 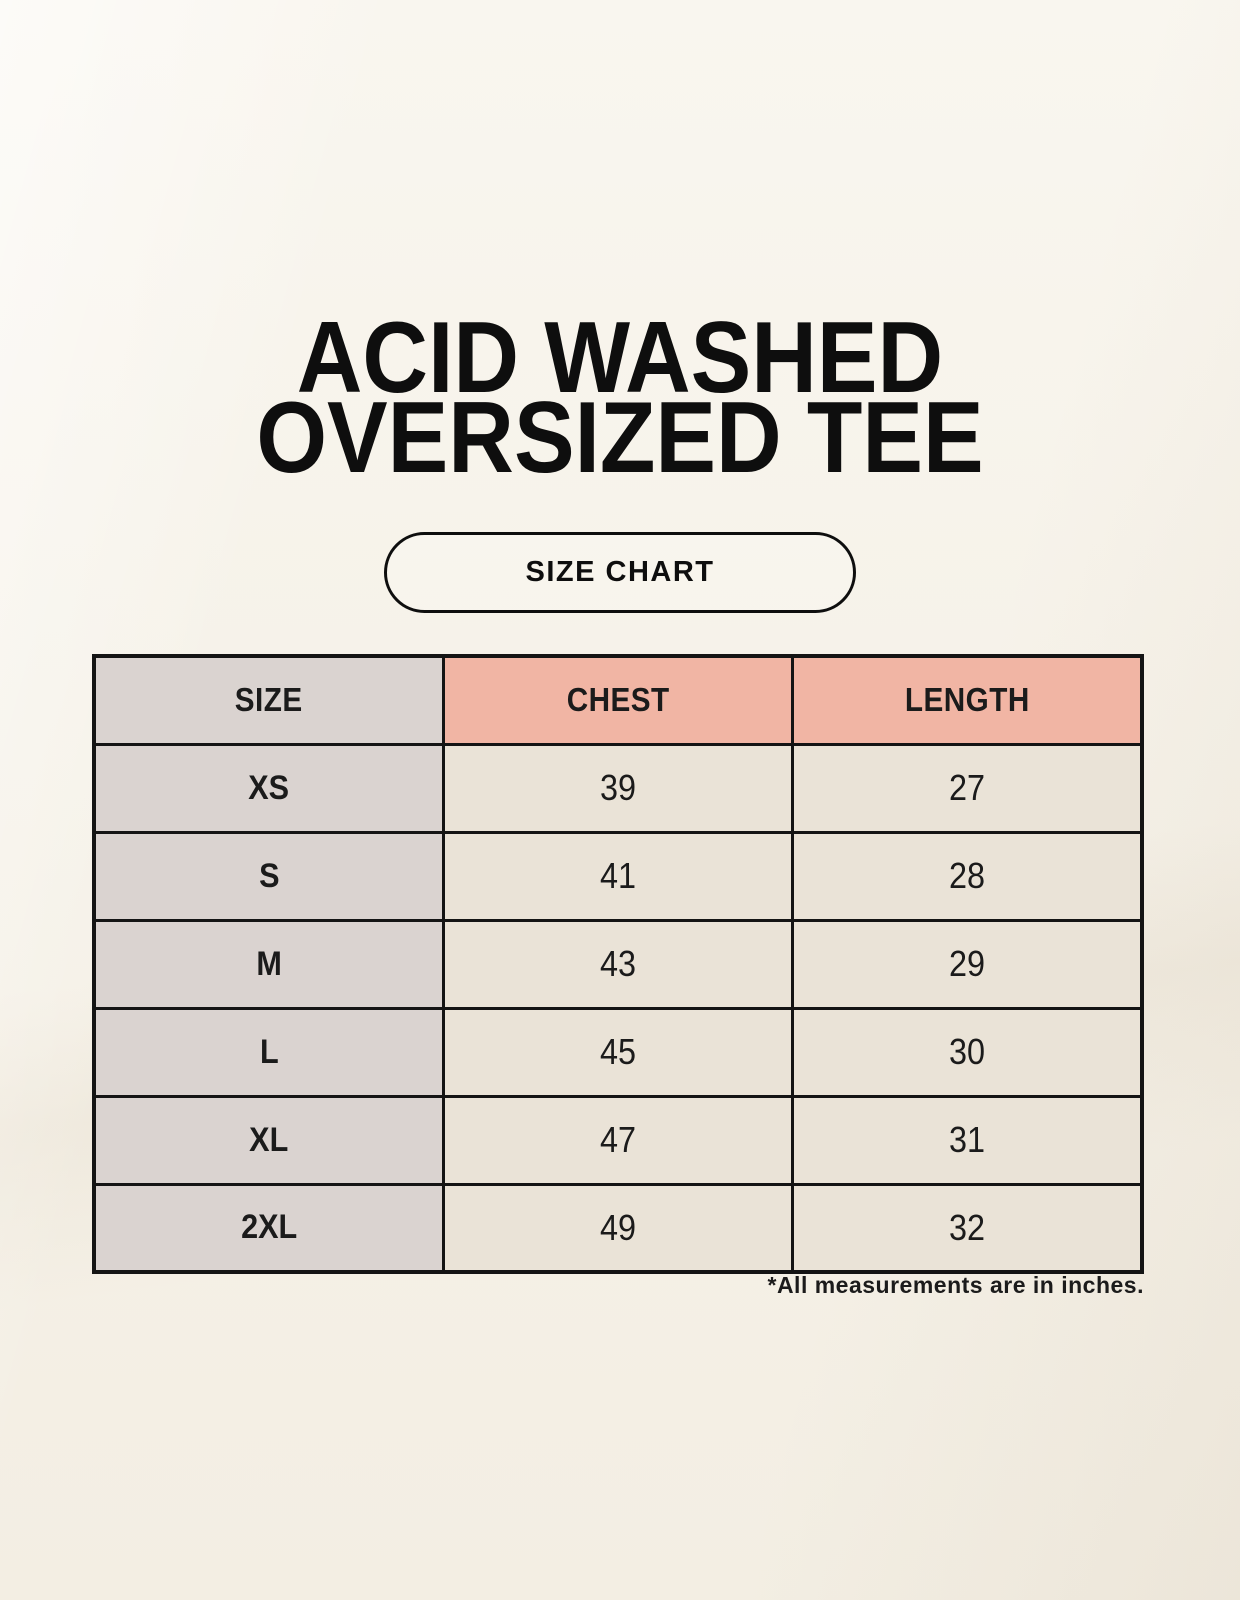 I want to click on chest-value-cell: 49, so click(x=618, y=1228).